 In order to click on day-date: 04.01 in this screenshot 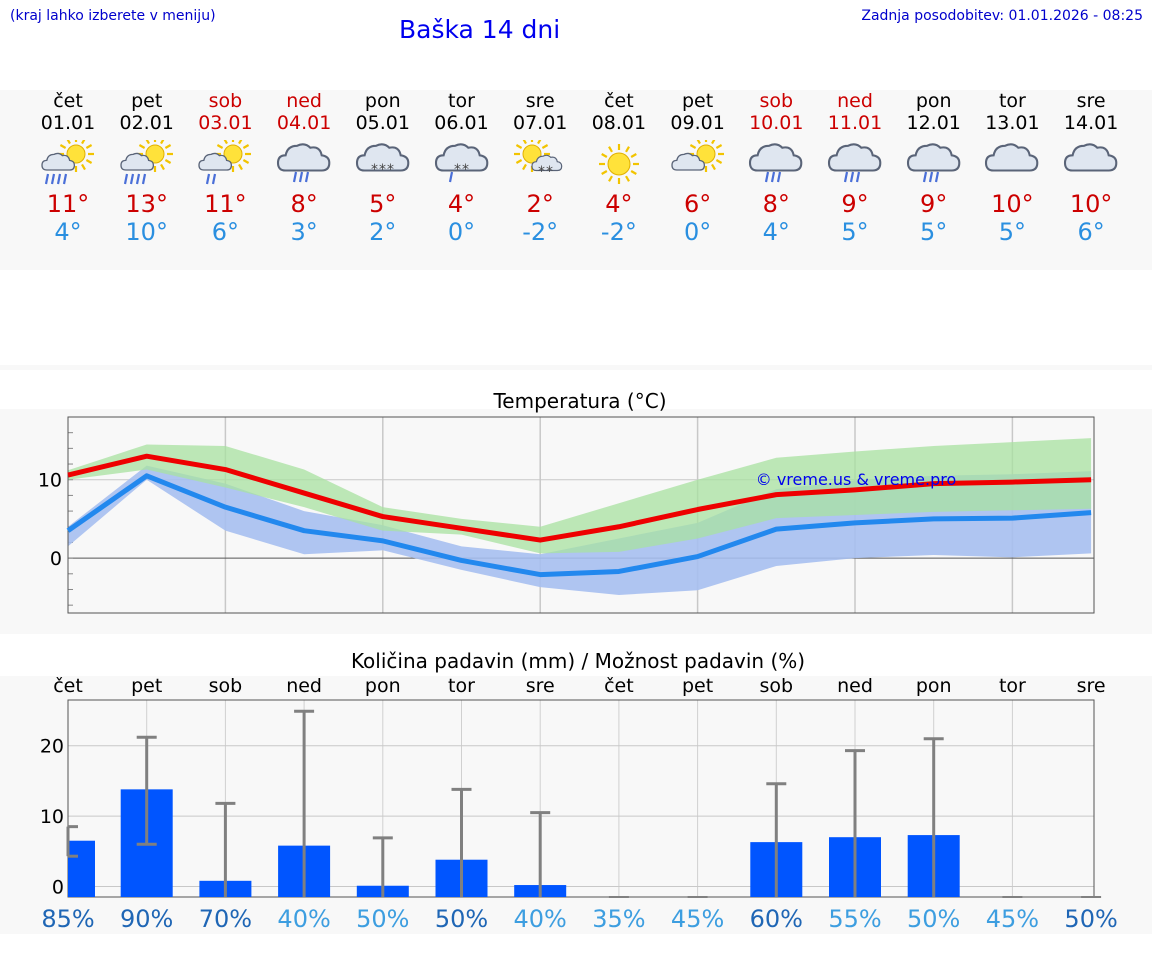, I will do `click(304, 123)`.